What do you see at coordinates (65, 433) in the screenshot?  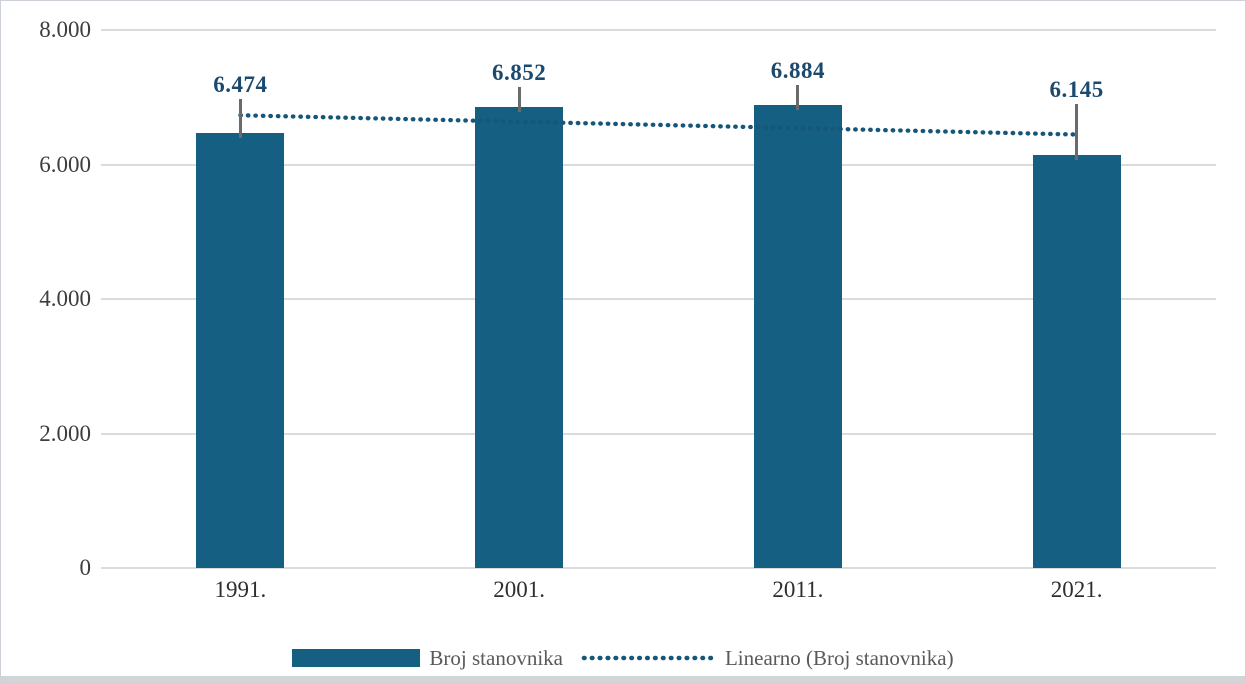 I see `y-tick-label: 2.000` at bounding box center [65, 433].